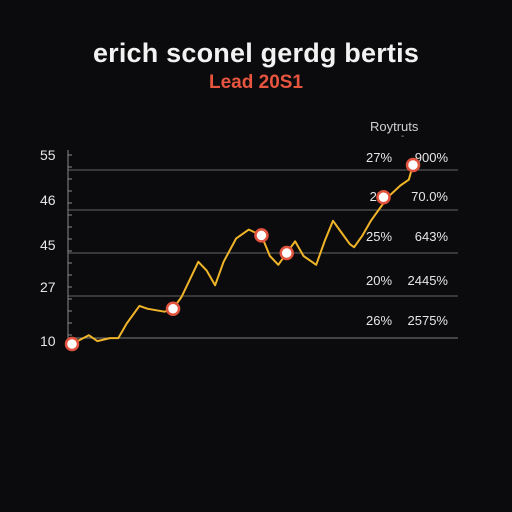 The height and width of the screenshot is (512, 512). Describe the element at coordinates (403, 136) in the screenshot. I see `legend-mark: -` at that location.